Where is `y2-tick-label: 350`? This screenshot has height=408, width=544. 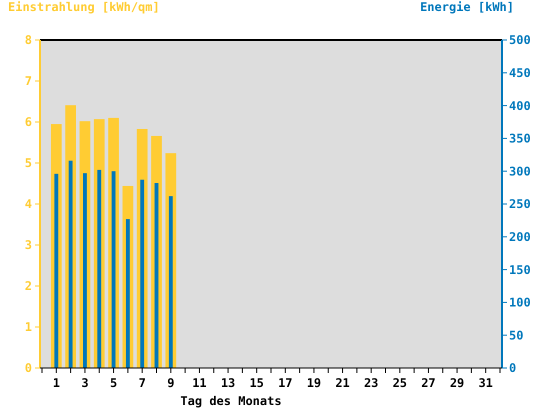 y2-tick-label: 350 is located at coordinates (520, 139).